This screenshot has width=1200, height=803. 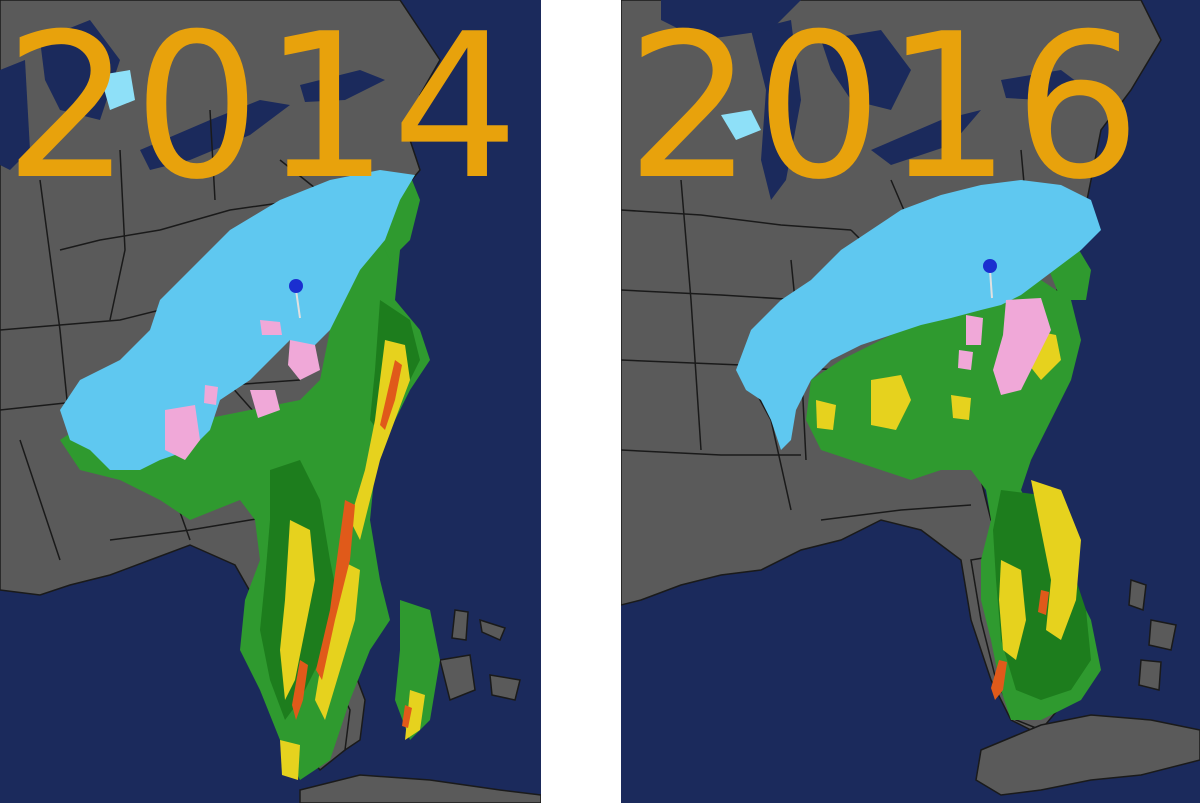 I want to click on year-label-2014: 2014, so click(x=262, y=112).